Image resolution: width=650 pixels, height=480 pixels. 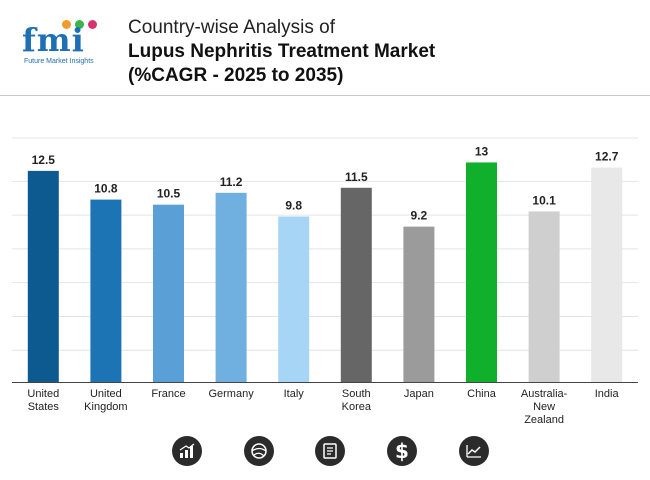 What do you see at coordinates (544, 296) in the screenshot?
I see `bar-australia-new-zealand` at bounding box center [544, 296].